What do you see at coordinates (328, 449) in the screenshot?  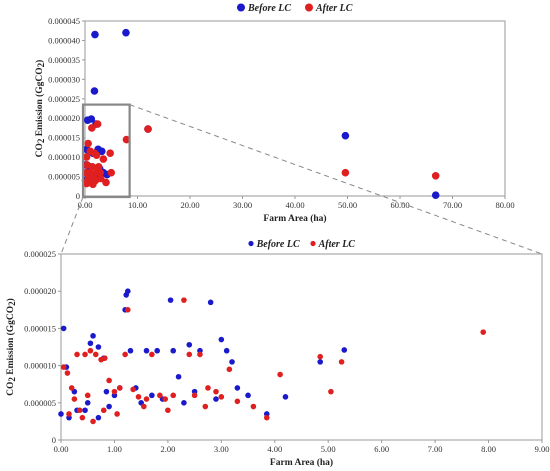 I see `bottom-x-tick-label: 5.00` at bounding box center [328, 449].